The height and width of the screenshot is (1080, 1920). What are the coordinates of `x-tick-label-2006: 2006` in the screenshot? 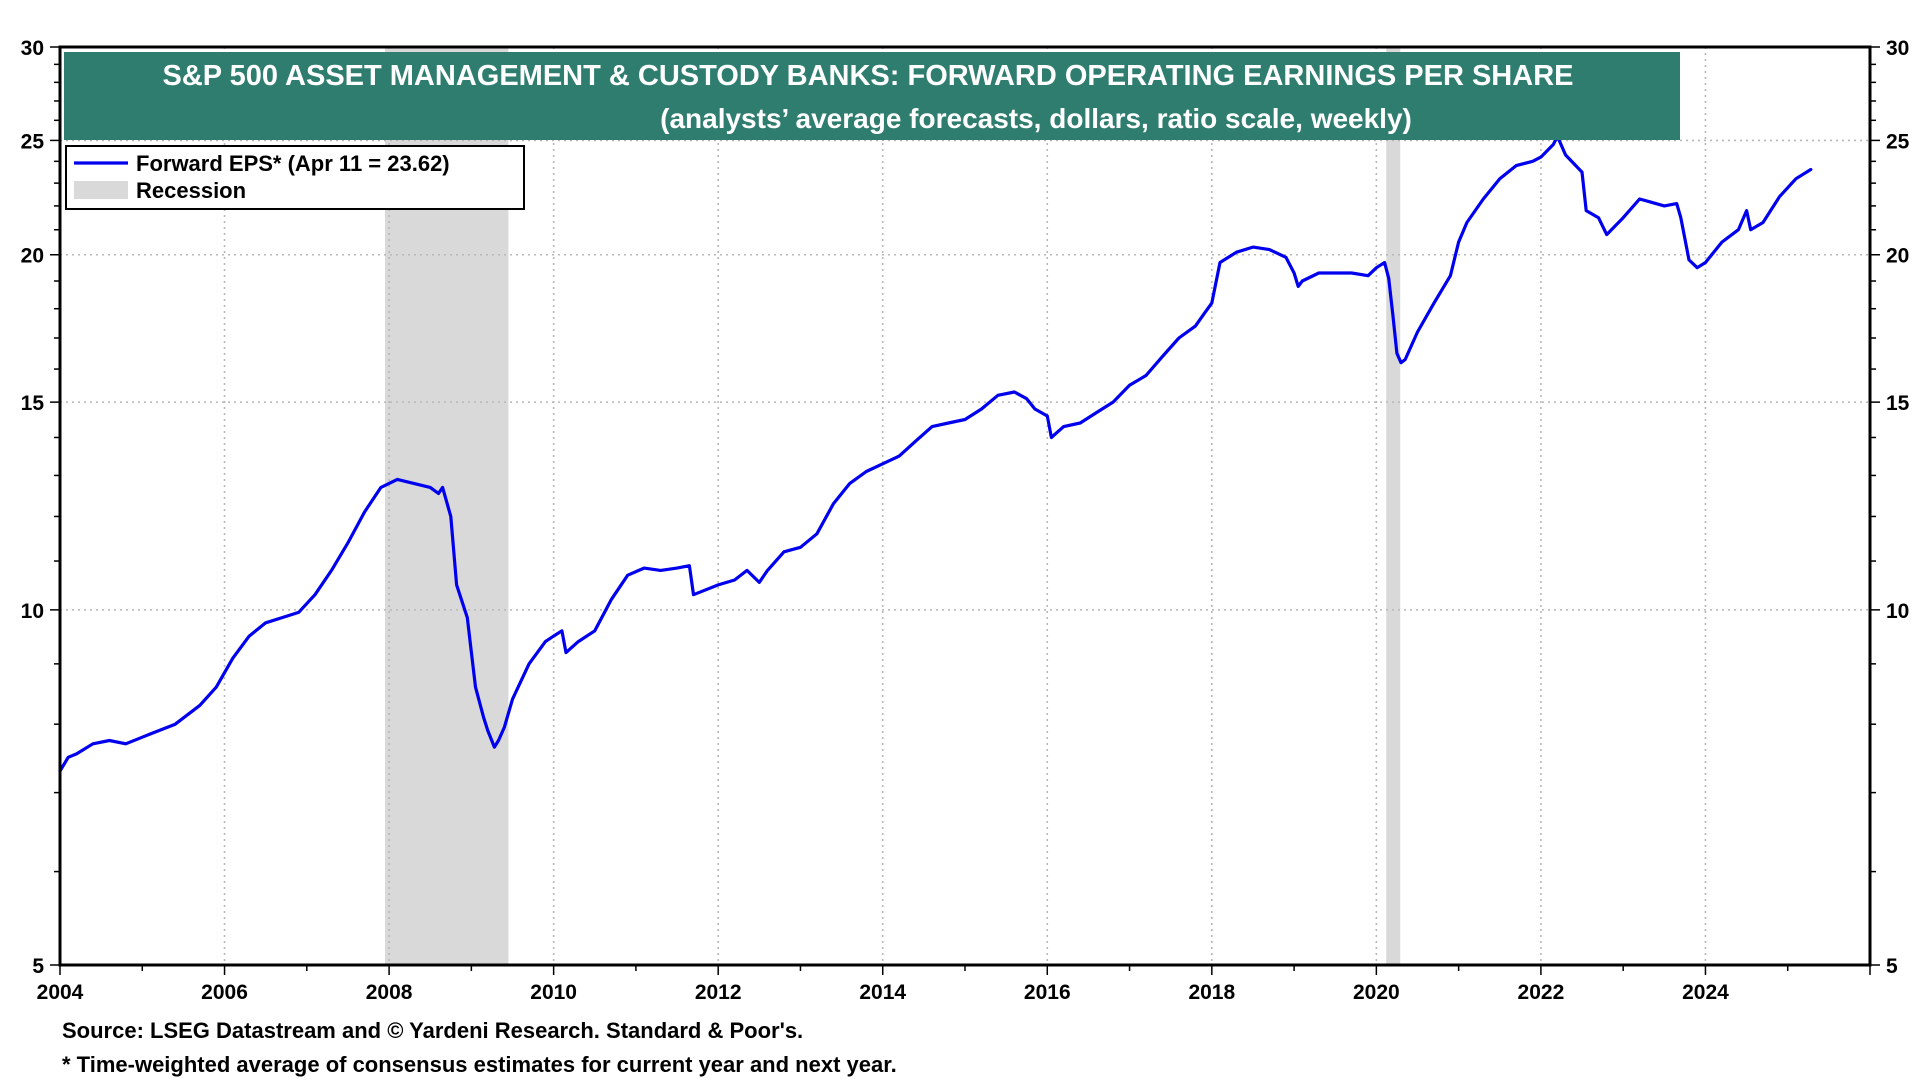 It's located at (224, 992).